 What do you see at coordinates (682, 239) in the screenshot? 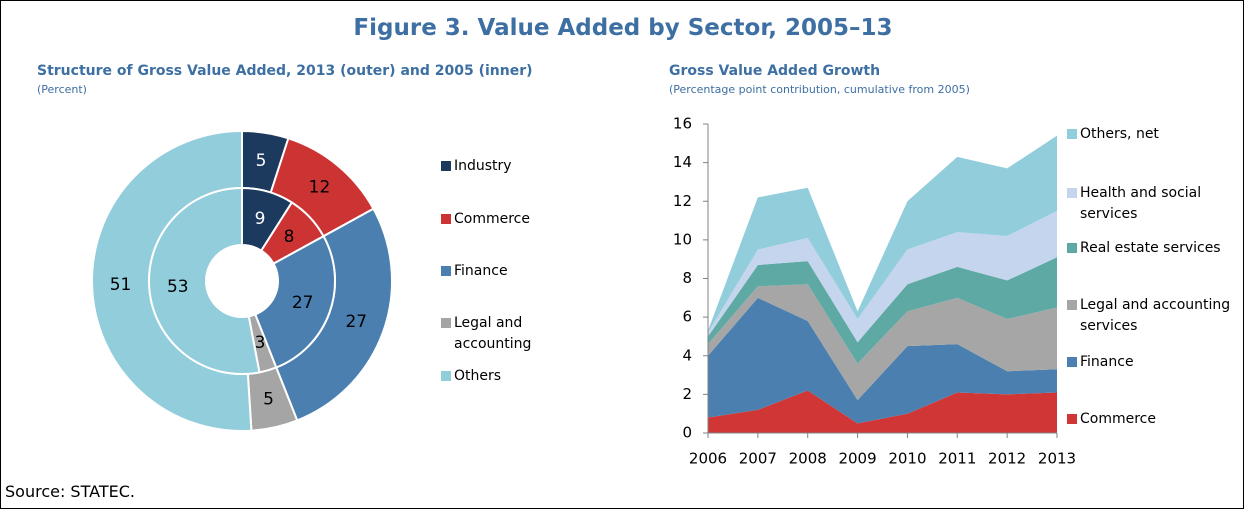
I see `y-tick-label: 10` at bounding box center [682, 239].